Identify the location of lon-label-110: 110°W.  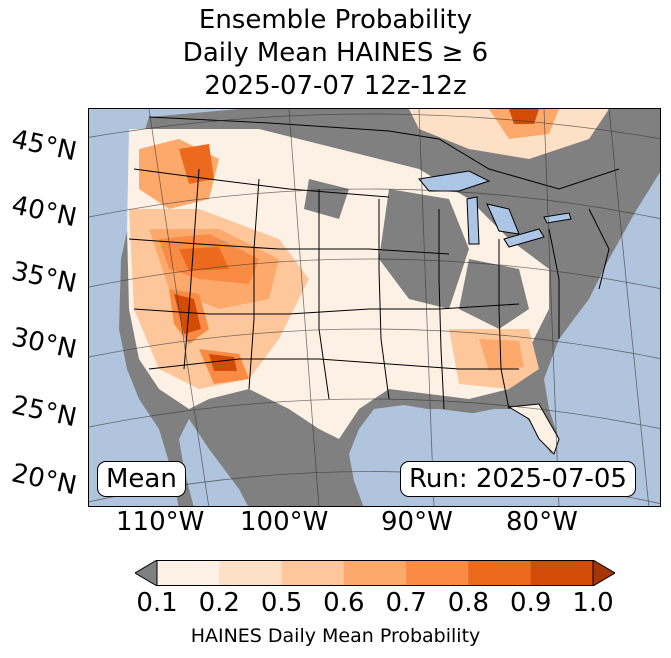
(160, 522).